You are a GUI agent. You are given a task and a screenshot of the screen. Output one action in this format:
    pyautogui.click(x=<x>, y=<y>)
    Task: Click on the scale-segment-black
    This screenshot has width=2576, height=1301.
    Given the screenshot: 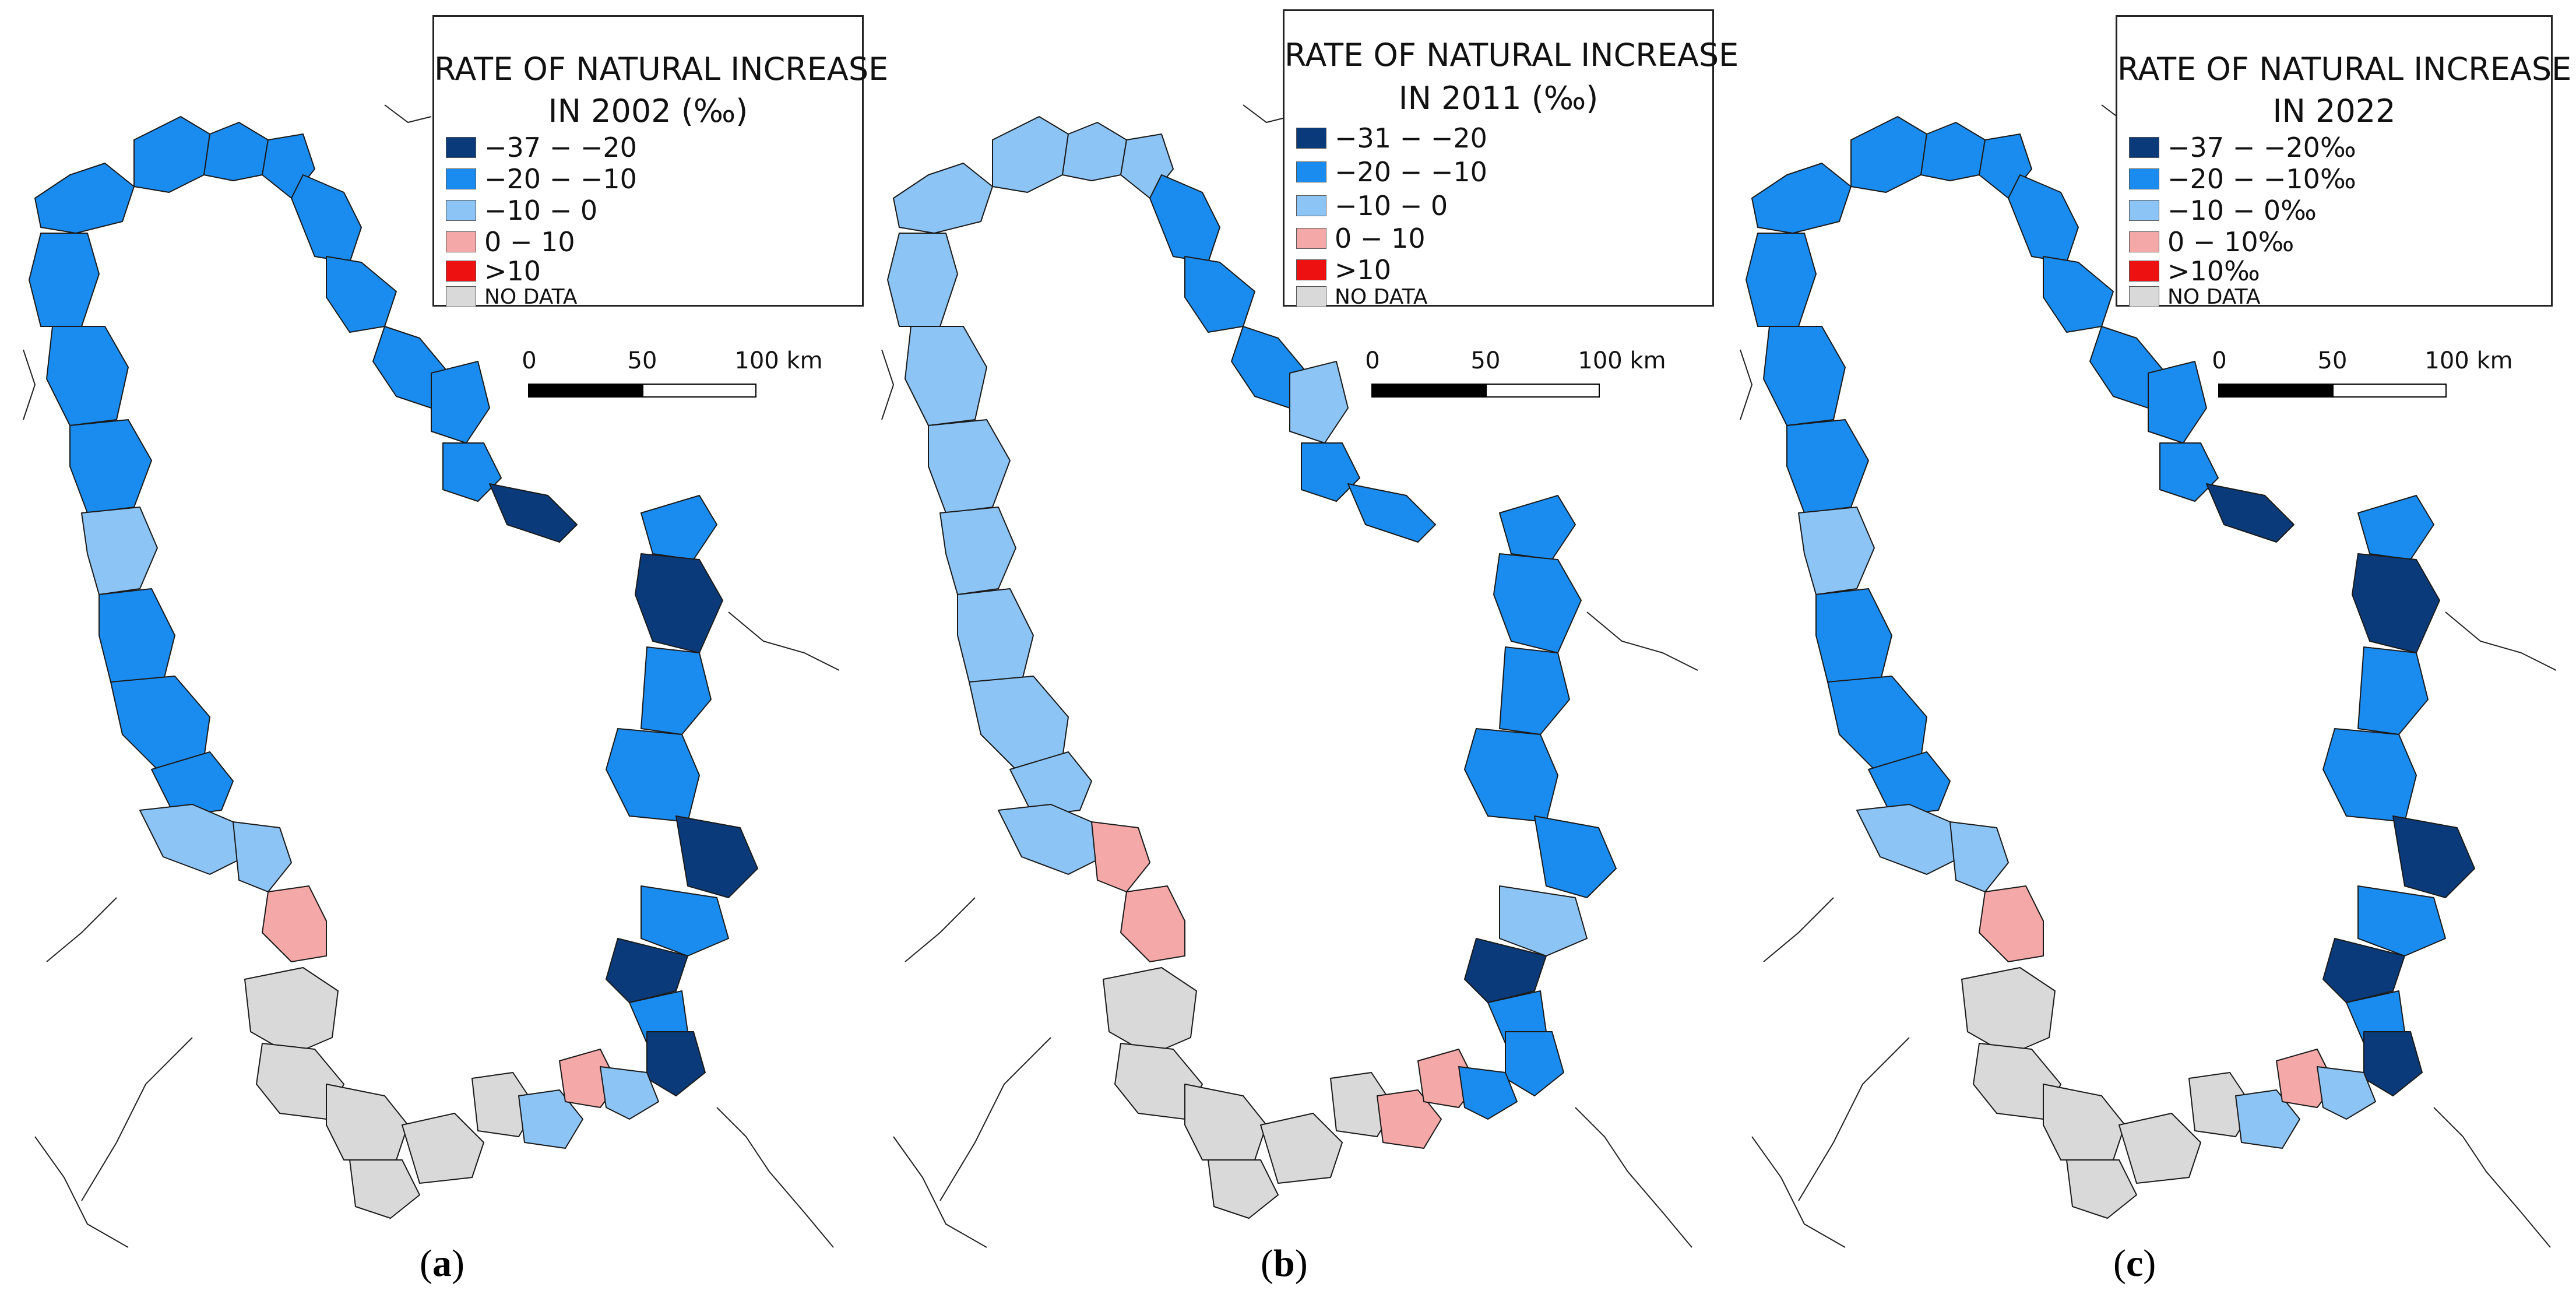 What is the action you would take?
    pyautogui.click(x=2275, y=391)
    